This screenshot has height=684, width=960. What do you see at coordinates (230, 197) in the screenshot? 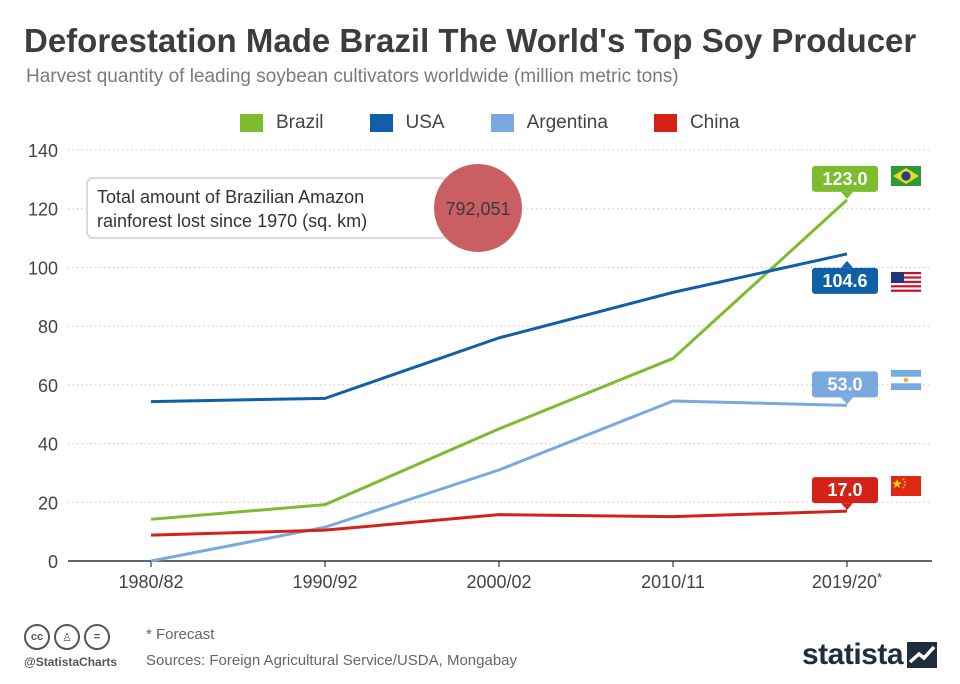
I see `callout-text-line1: Total amount of Brazilian Amazon` at bounding box center [230, 197].